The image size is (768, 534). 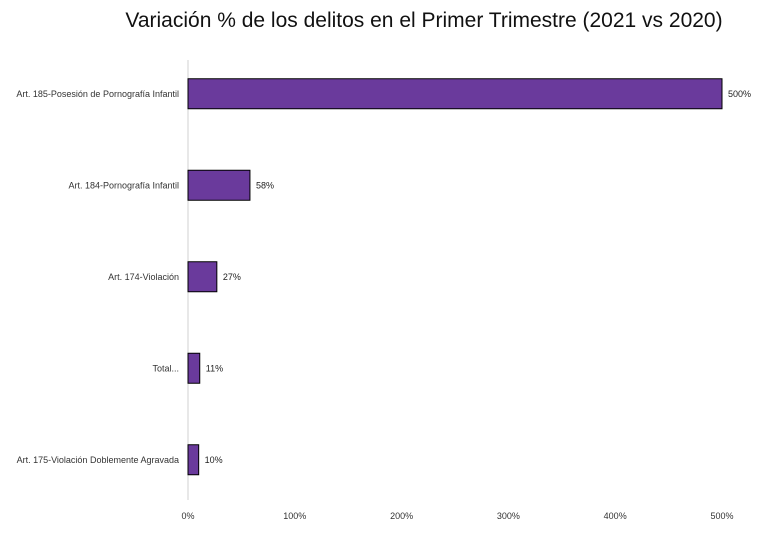 What do you see at coordinates (739, 94) in the screenshot?
I see `data-label: 500%` at bounding box center [739, 94].